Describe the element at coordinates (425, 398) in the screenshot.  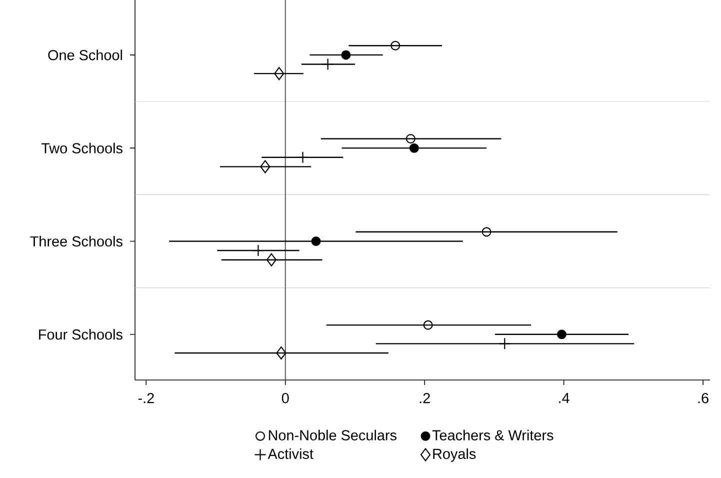
I see `x-tick-label: .2` at that location.